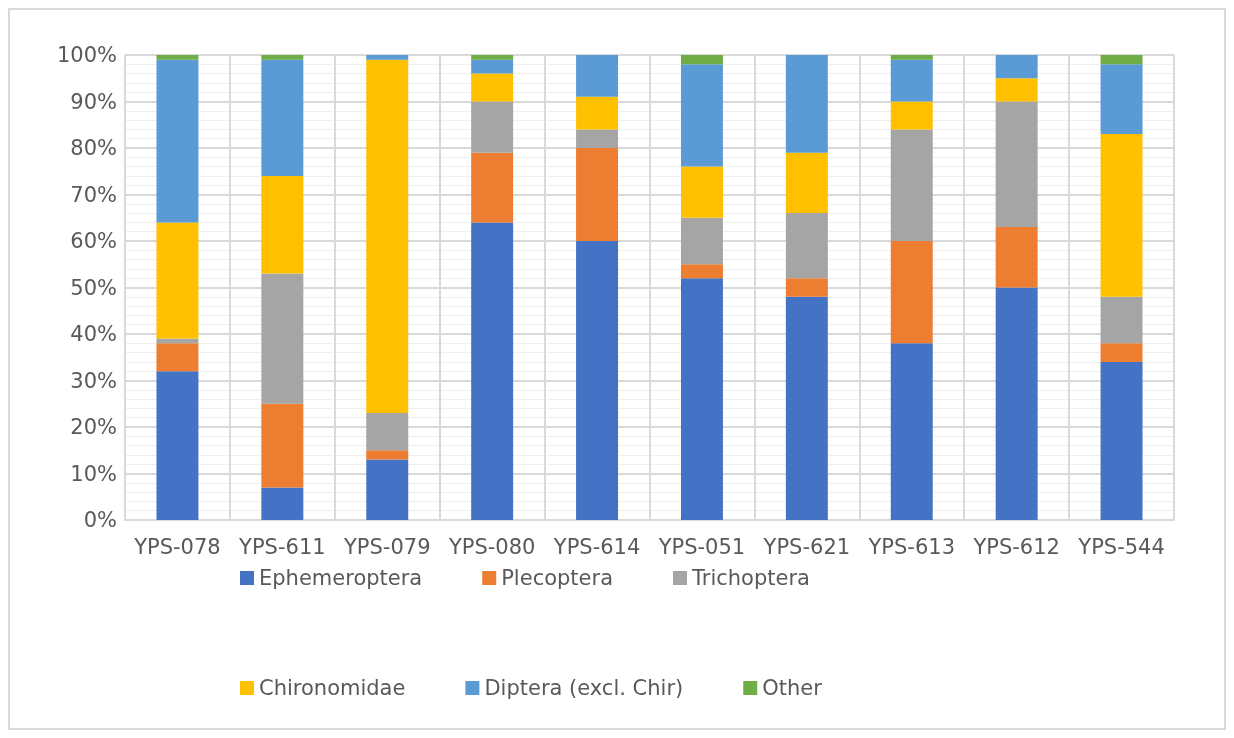 The image size is (1234, 738). I want to click on legend-label: Ephemeroptera, so click(341, 578).